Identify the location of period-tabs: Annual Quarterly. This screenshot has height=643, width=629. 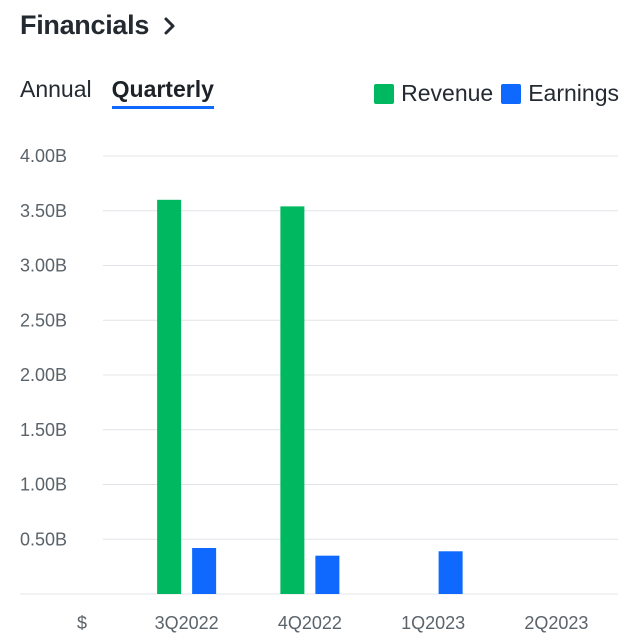
(117, 92).